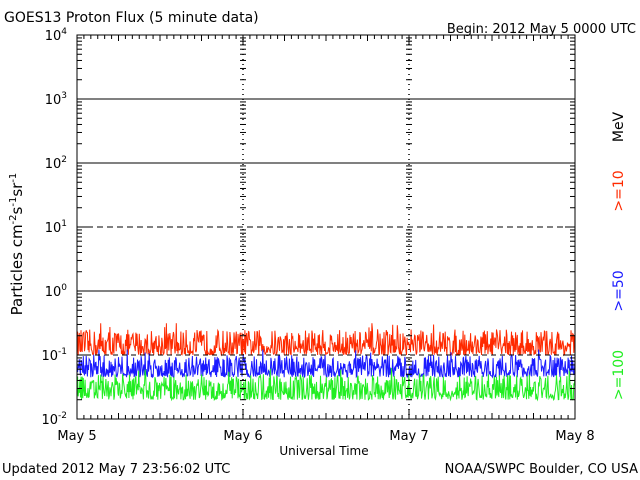 This screenshot has width=640, height=480. I want to click on y-tick-label-6: 10⁴, so click(56, 35).